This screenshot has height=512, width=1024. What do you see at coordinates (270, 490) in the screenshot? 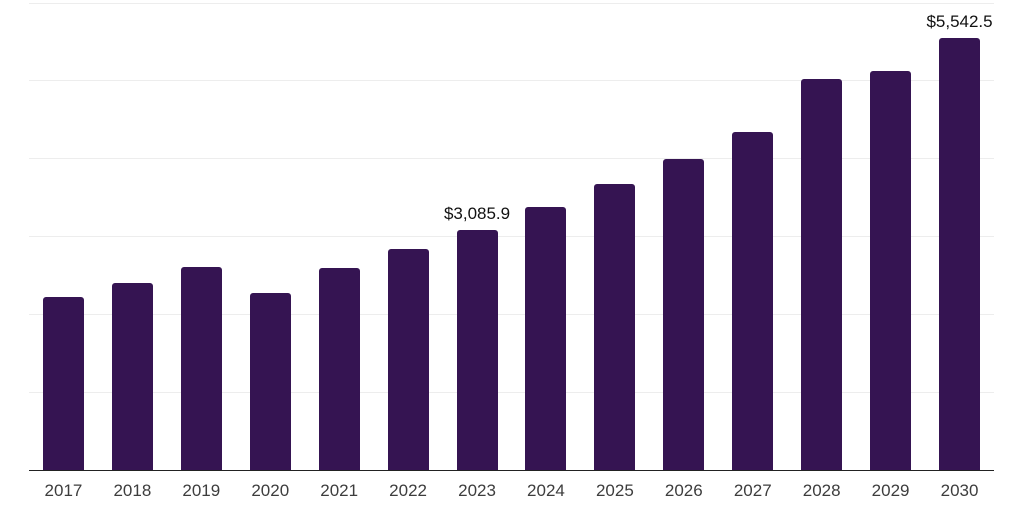
I see `x-tick-label-2020: 2020` at bounding box center [270, 490].